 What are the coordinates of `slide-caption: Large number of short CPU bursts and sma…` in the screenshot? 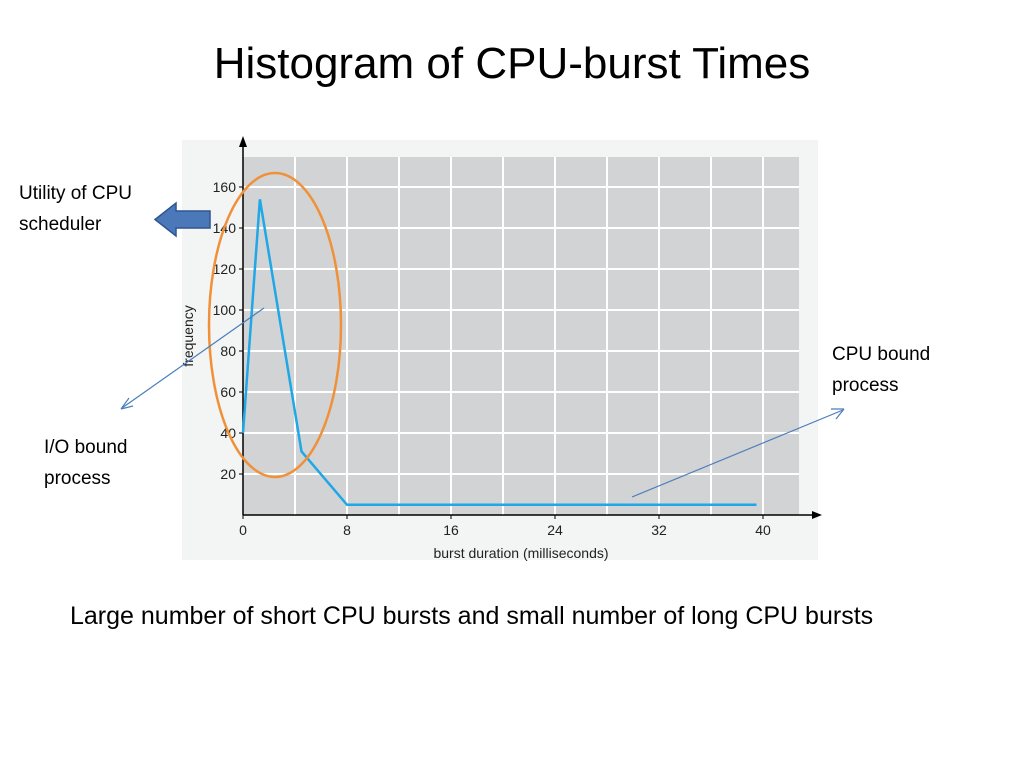 It's located at (472, 616).